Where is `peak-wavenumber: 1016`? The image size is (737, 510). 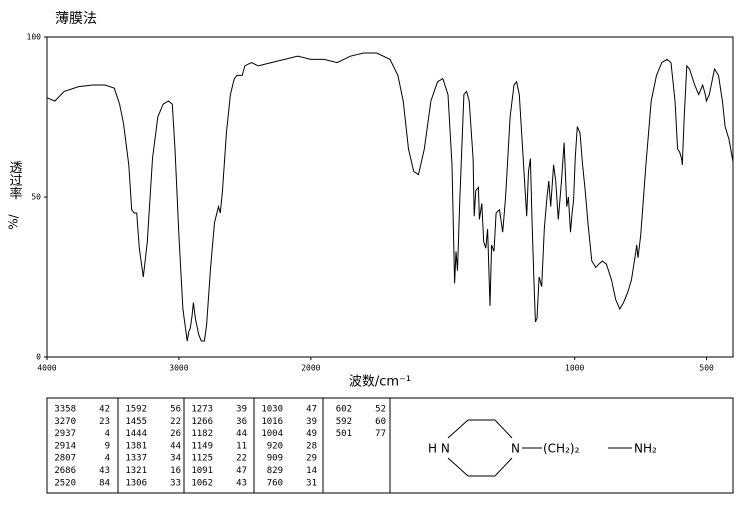 peak-wavenumber: 1016 is located at coordinates (272, 422).